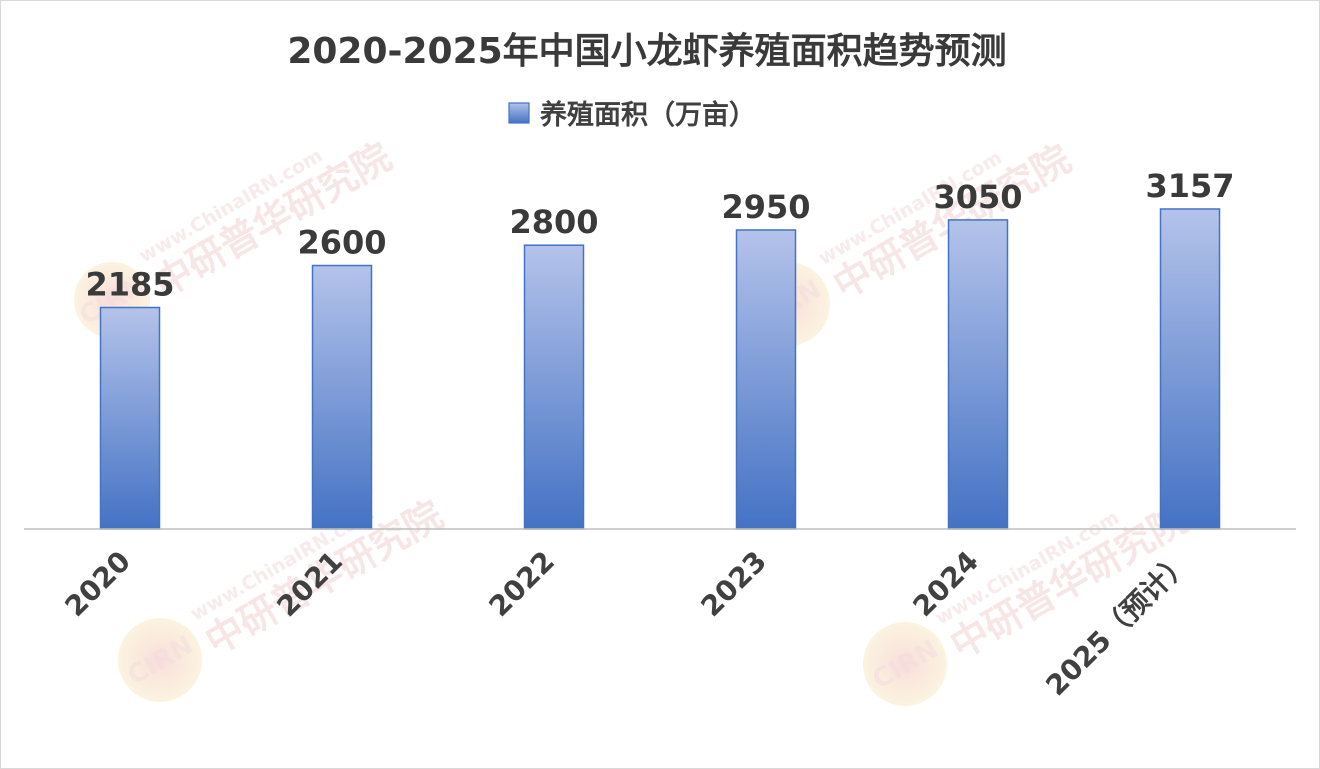 This screenshot has width=1320, height=769. Describe the element at coordinates (1189, 186) in the screenshot. I see `data-label-5: 3157` at that location.